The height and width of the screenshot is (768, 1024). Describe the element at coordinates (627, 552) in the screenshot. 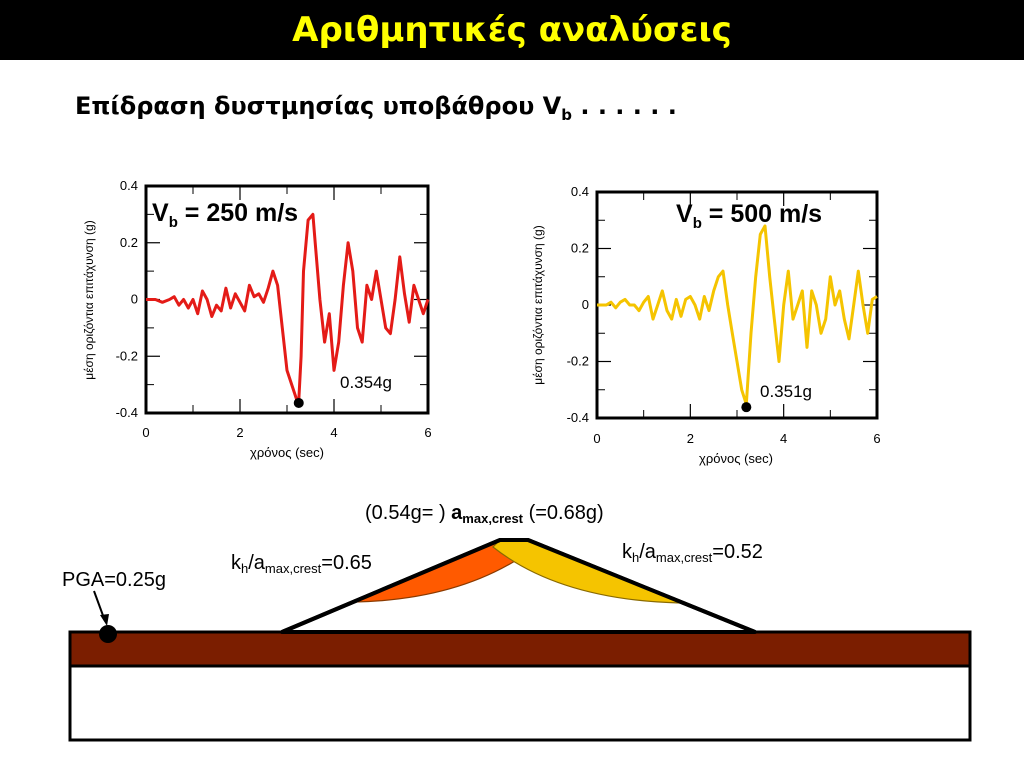

I see `right-k: k` at that location.